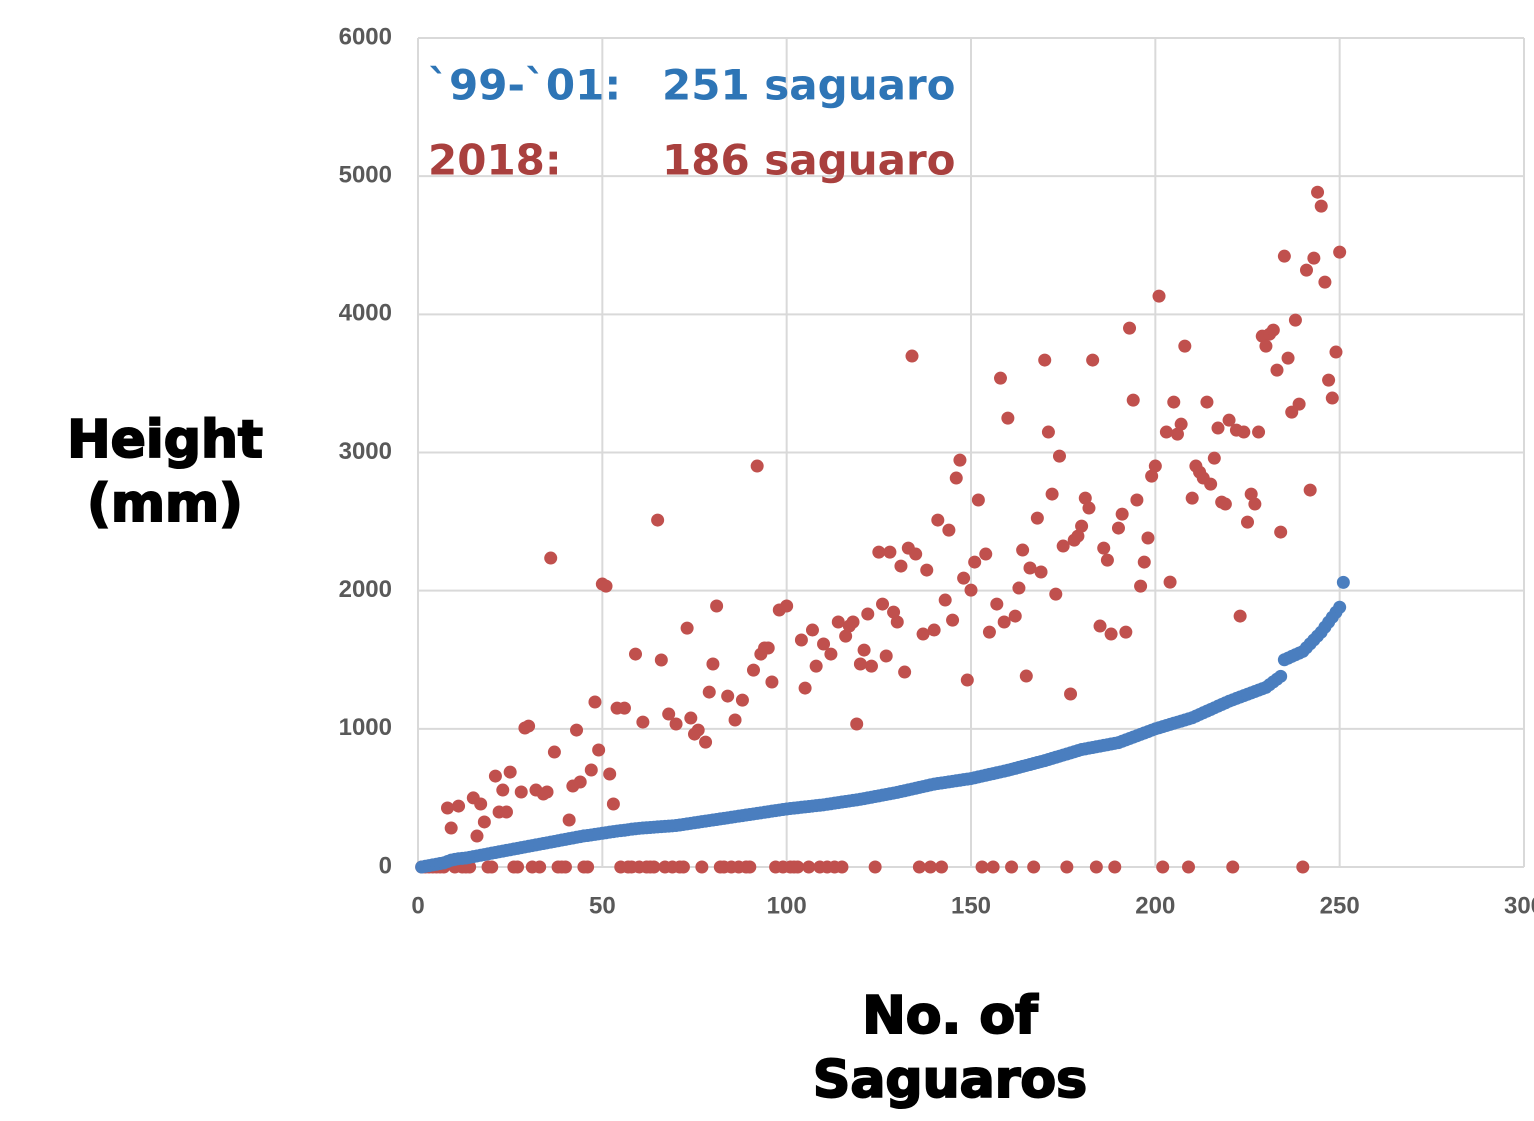  I want to click on x-tick-label: 50, so click(602, 905).